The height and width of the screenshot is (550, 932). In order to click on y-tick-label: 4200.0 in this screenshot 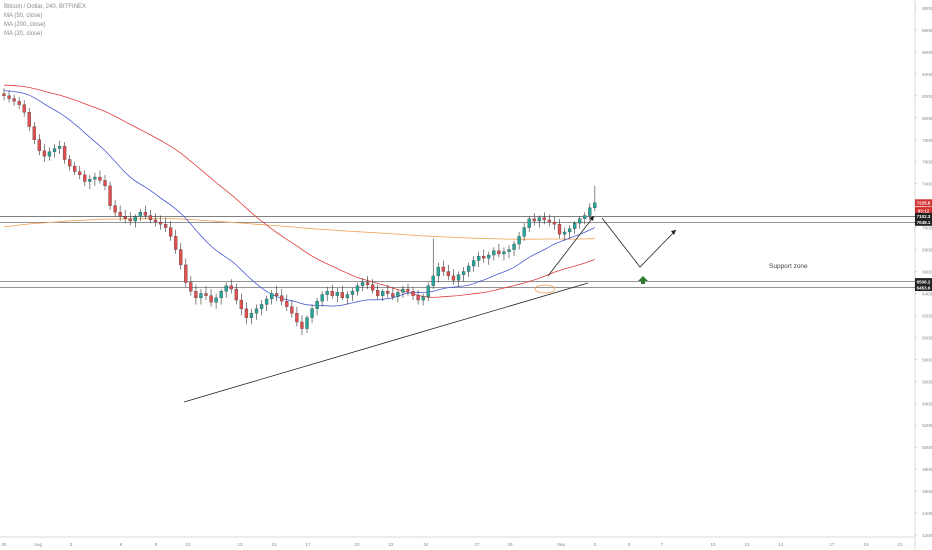, I will do `click(927, 535)`.